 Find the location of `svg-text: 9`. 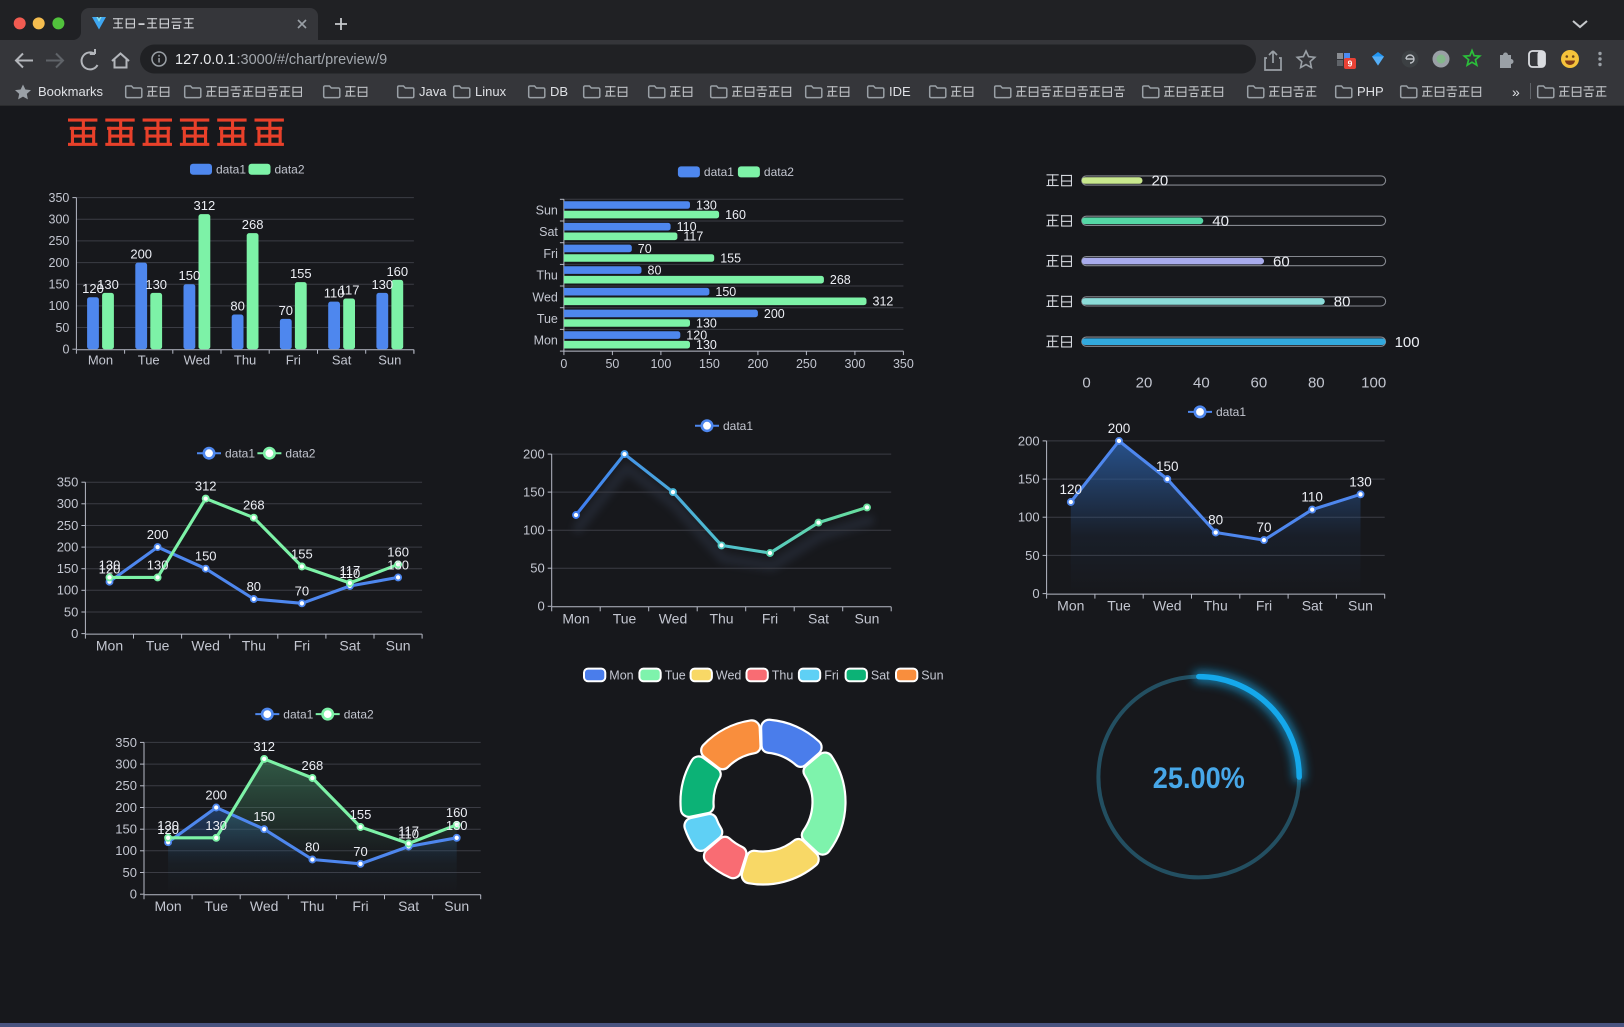

svg-text: 9 is located at coordinates (1350, 64).